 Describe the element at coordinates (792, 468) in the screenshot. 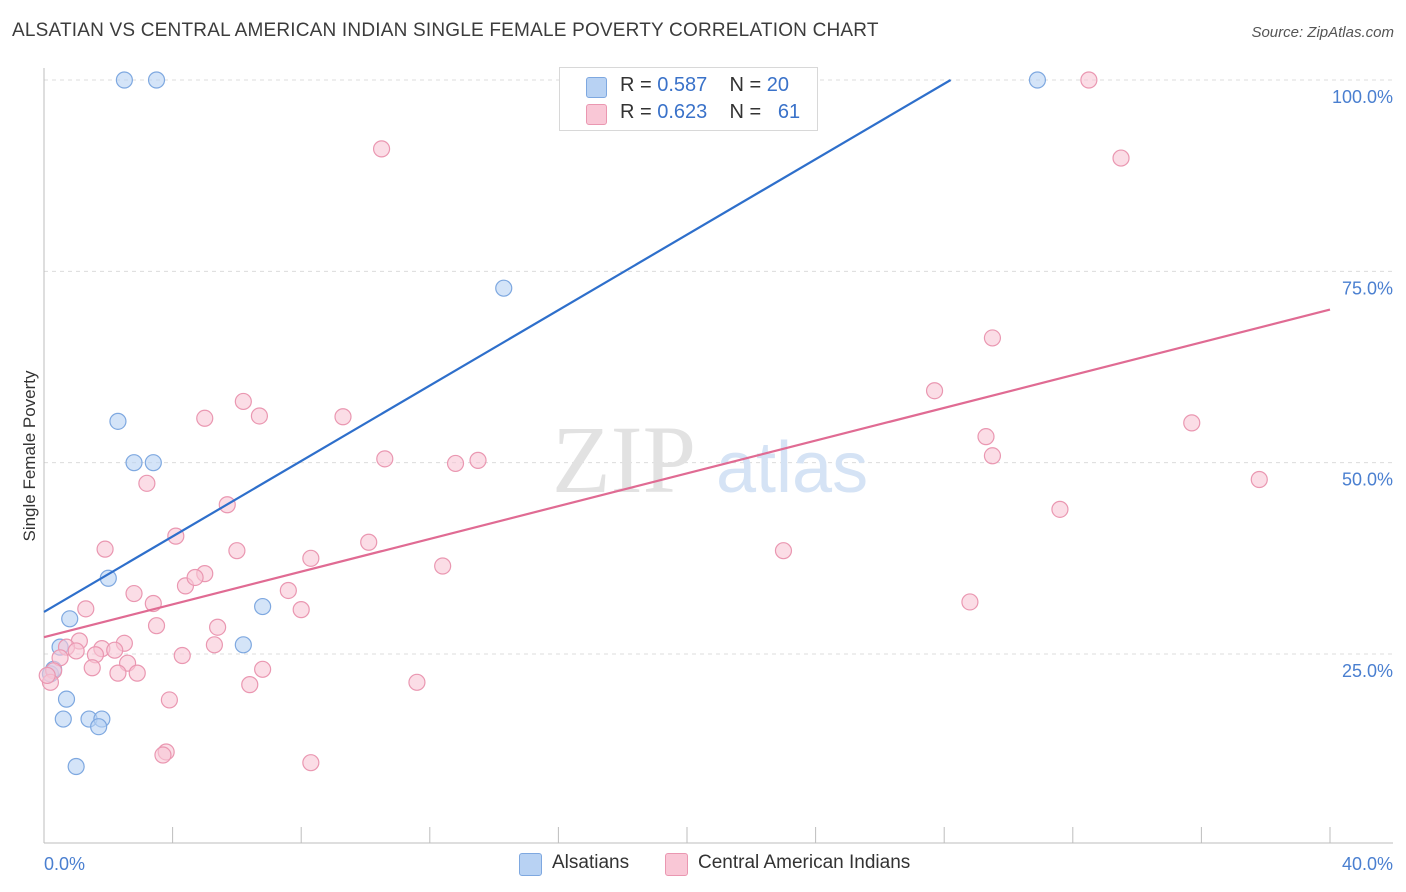

I see `watermark-atlas: atlas` at that location.